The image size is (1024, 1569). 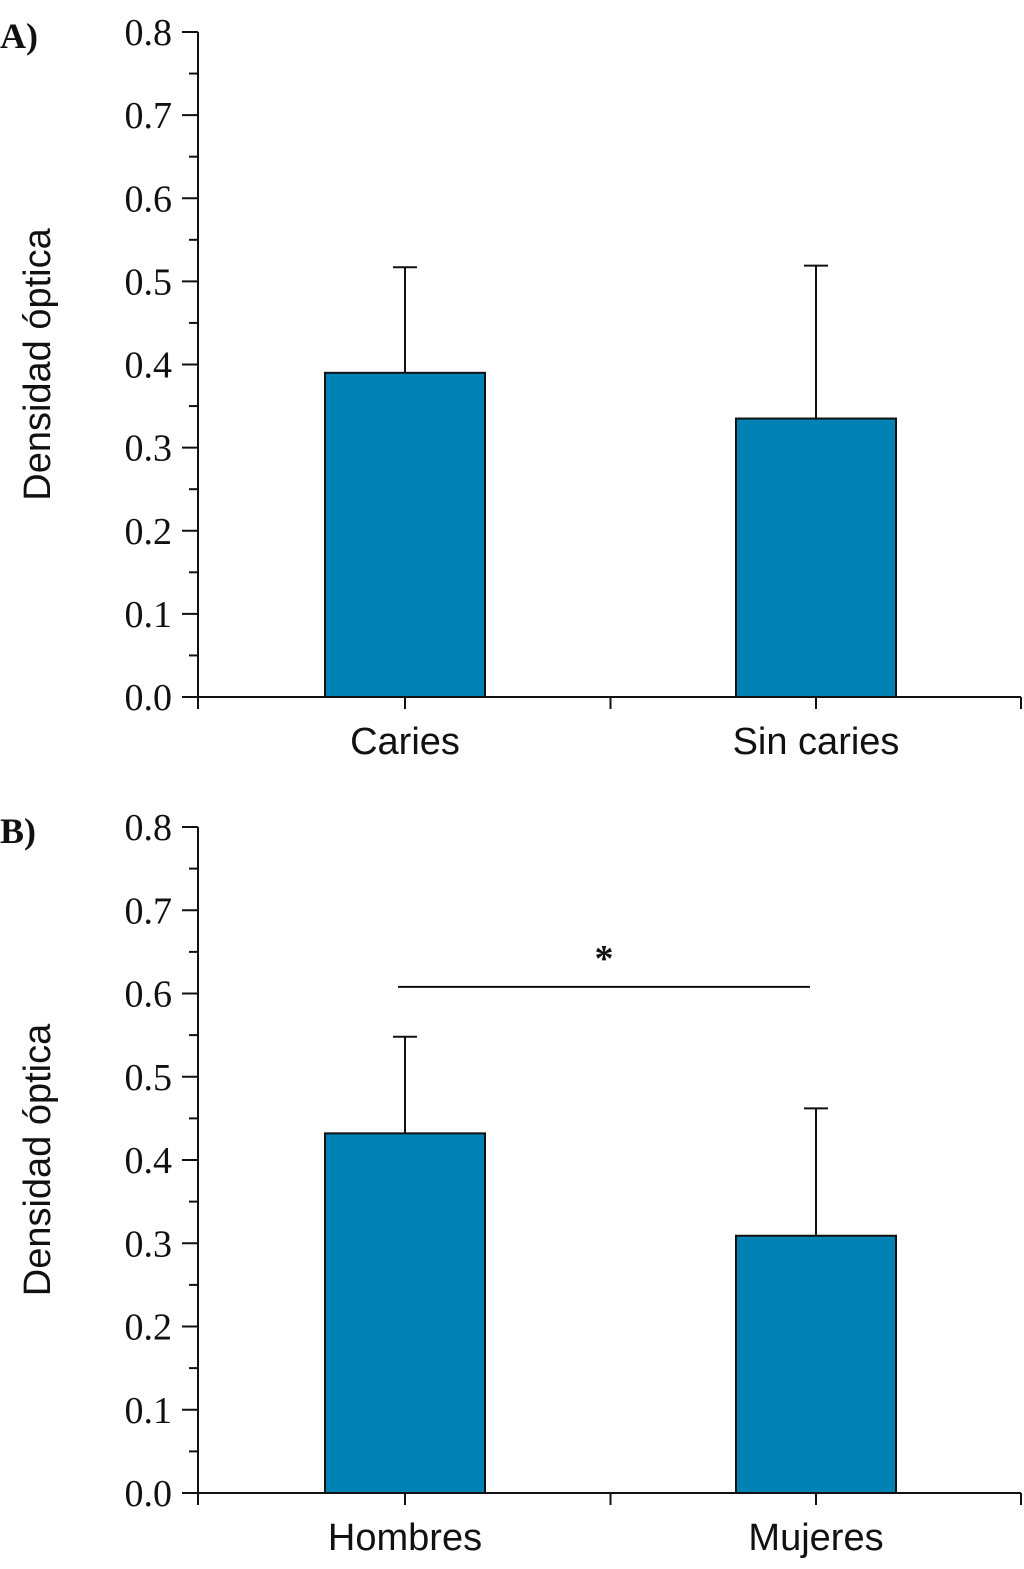 What do you see at coordinates (815, 1538) in the screenshot?
I see `x-tick-label: Mujeres` at bounding box center [815, 1538].